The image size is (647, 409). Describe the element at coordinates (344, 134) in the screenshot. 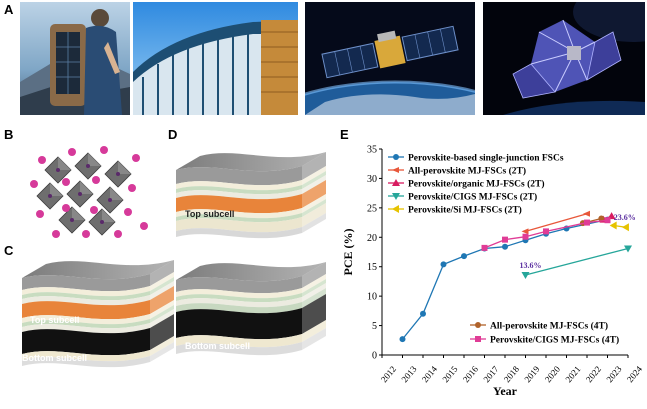

I see `panel-label-e: E` at that location.